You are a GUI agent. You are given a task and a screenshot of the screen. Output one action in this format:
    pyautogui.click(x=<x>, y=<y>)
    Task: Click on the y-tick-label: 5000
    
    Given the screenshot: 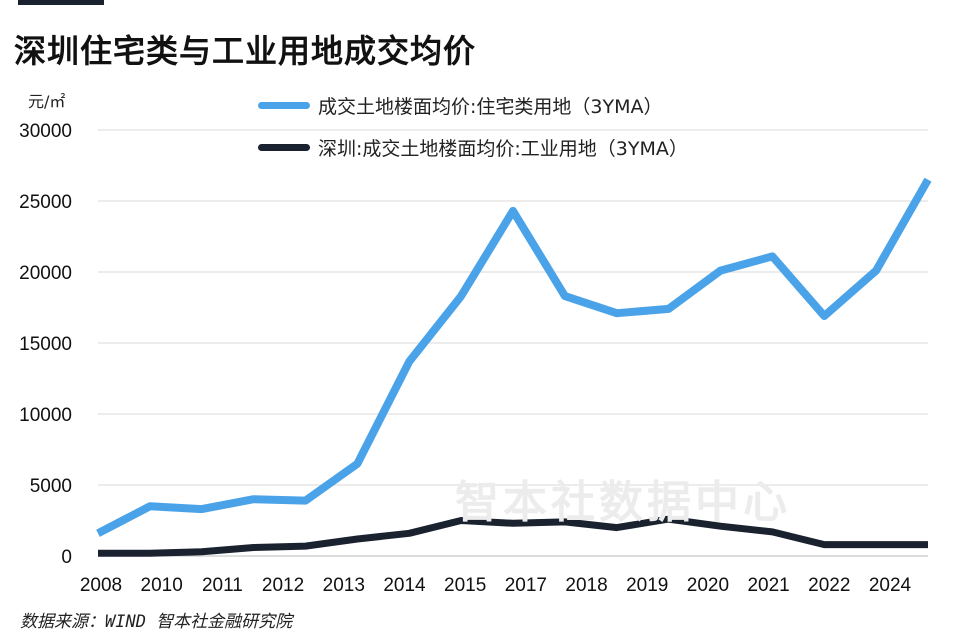 What is the action you would take?
    pyautogui.click(x=51, y=486)
    